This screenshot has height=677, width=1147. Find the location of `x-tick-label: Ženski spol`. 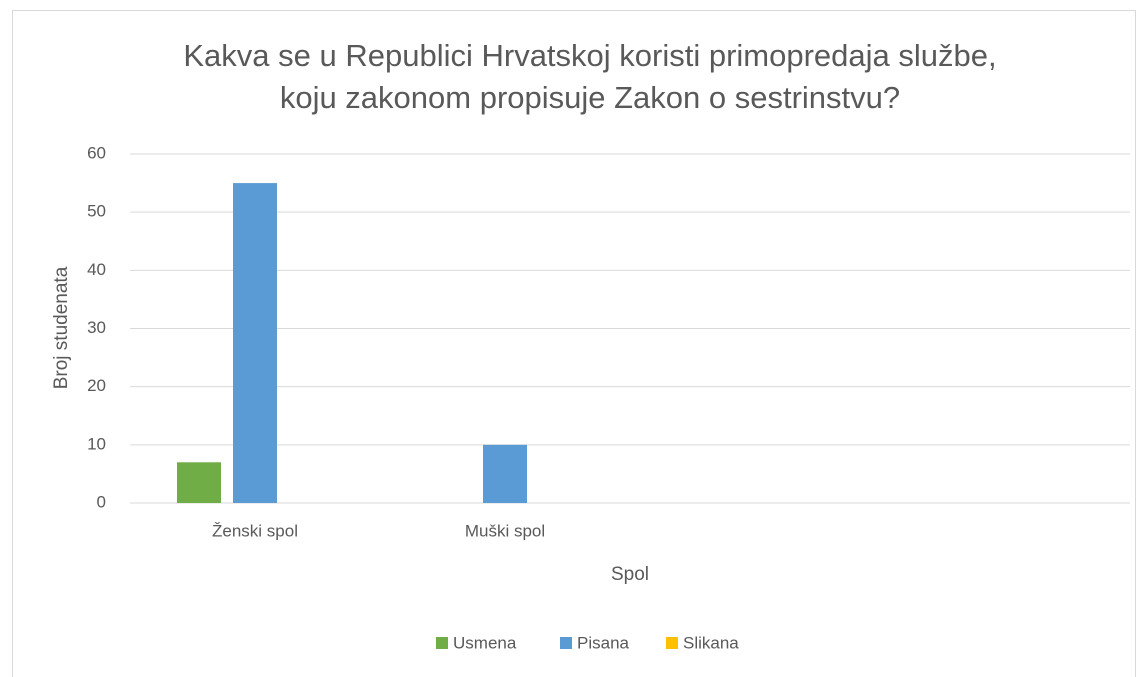

x-tick-label: Ženski spol is located at coordinates (255, 530).